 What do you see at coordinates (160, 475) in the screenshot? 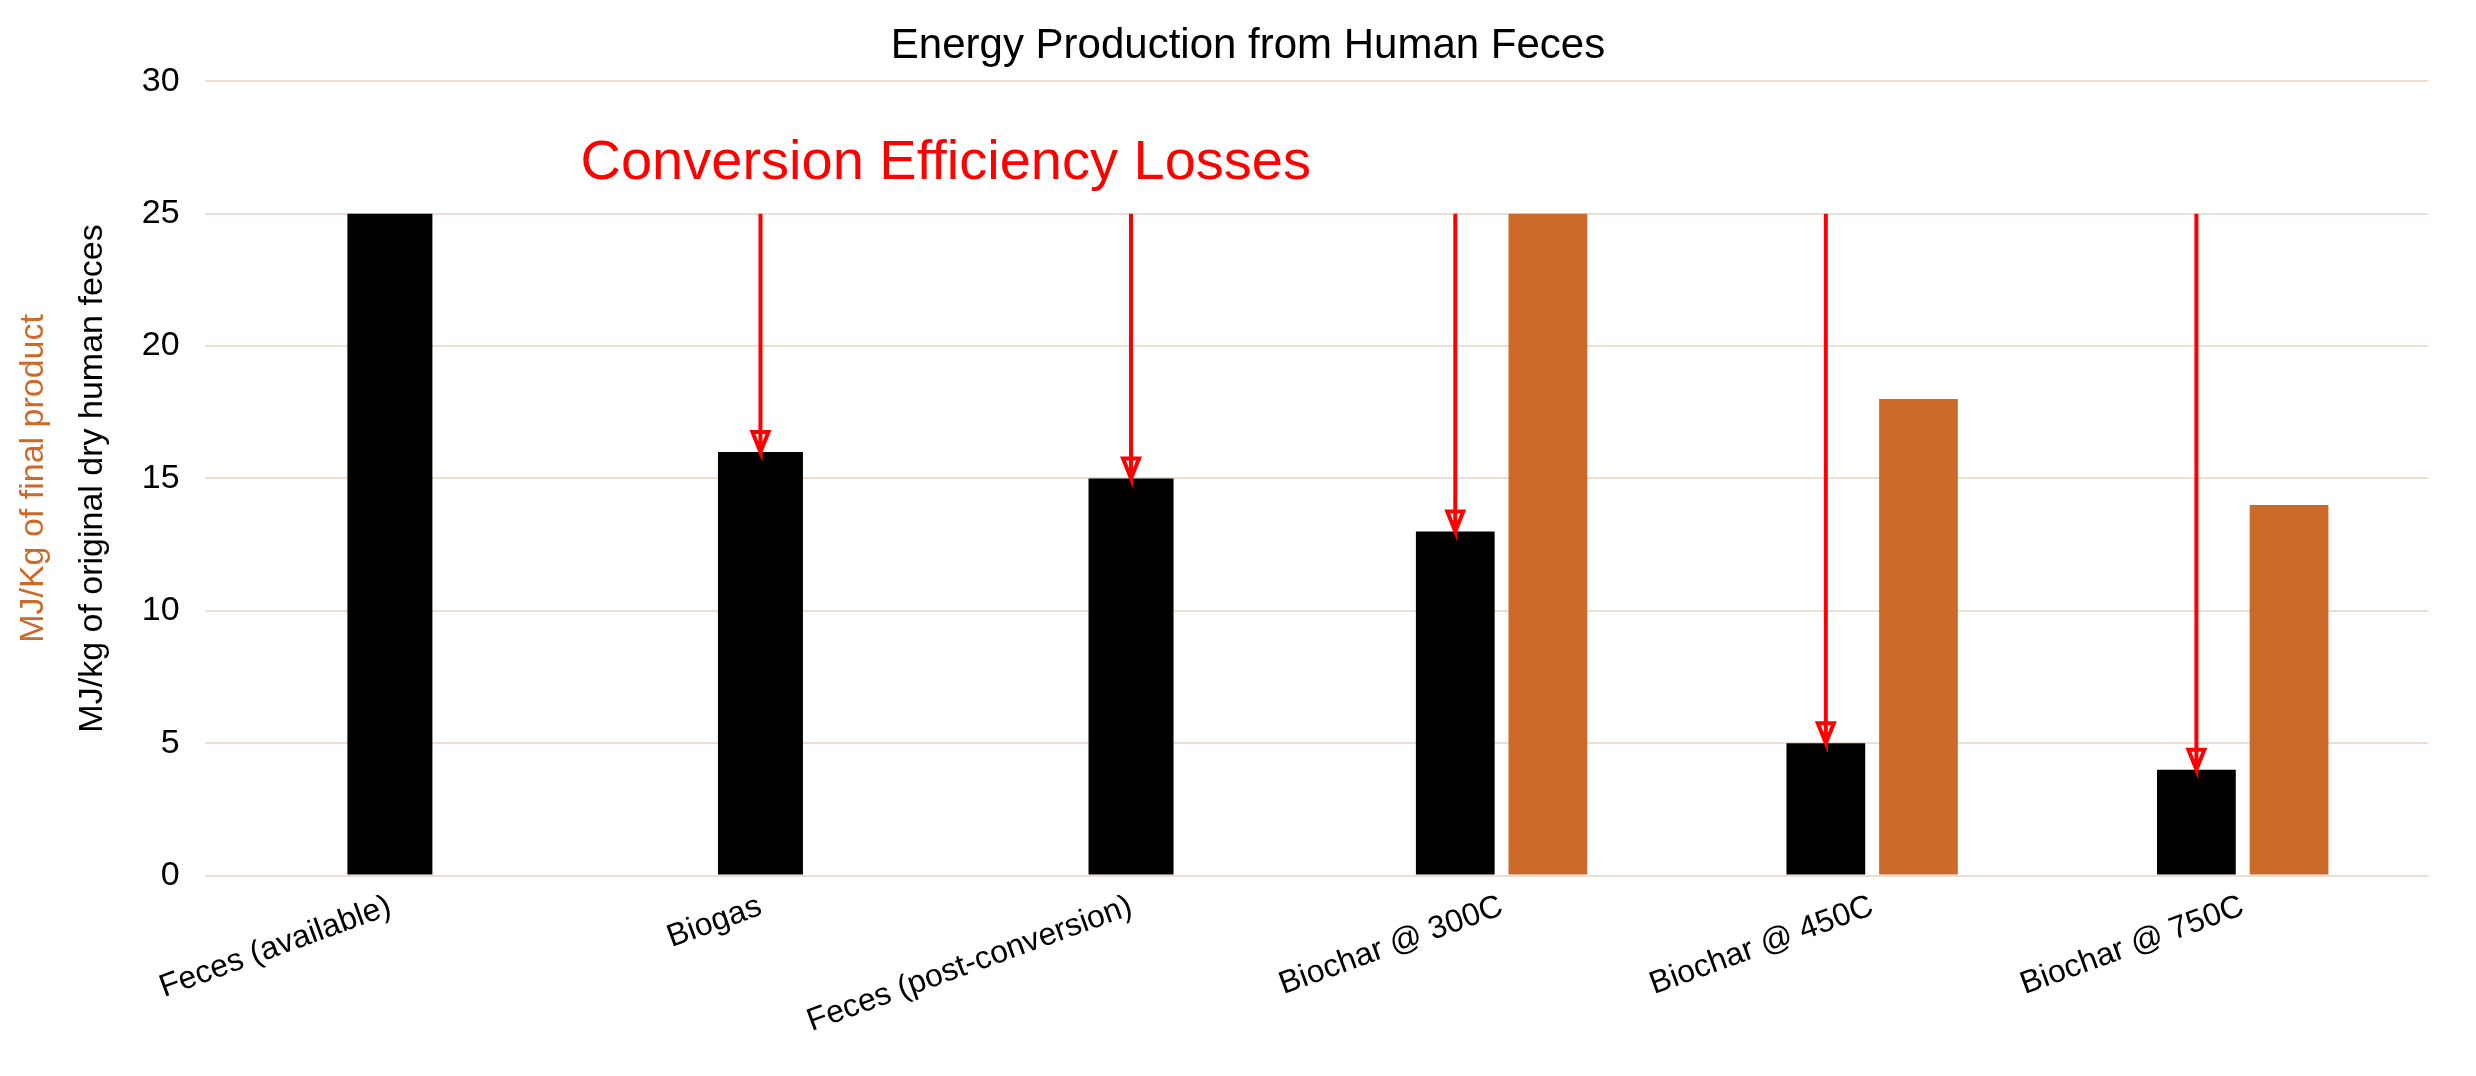
I see `y-tick-label: 15` at bounding box center [160, 475].